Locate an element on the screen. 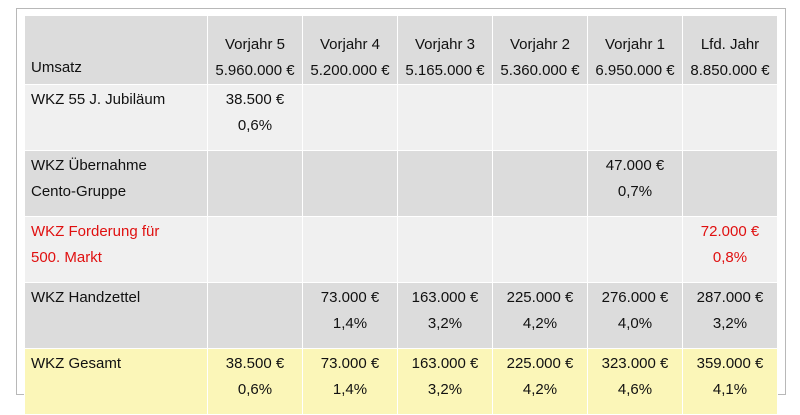 Image resolution: width=800 pixels, height=415 pixels. value-cell: 72.000 € 0,8% is located at coordinates (730, 249).